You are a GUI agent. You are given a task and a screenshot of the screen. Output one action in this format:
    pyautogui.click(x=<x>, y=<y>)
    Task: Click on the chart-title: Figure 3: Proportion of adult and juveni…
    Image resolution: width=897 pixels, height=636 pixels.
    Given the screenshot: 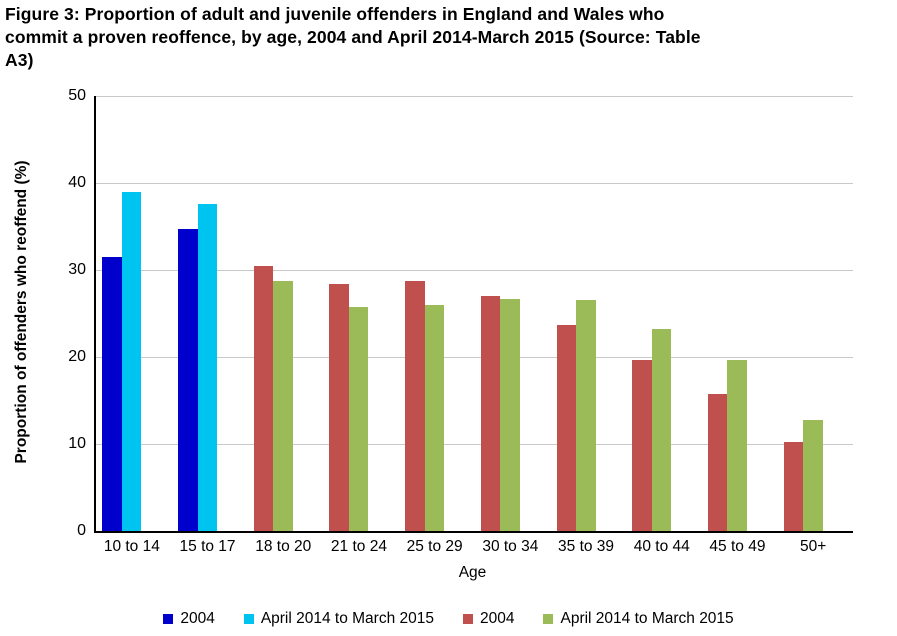 What is the action you would take?
    pyautogui.click(x=447, y=37)
    